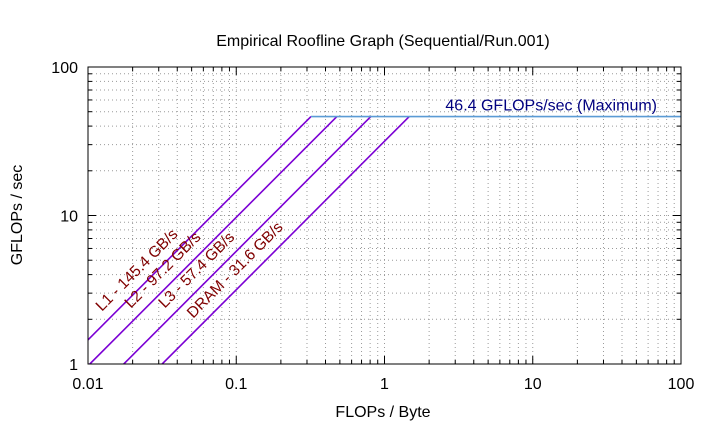 The image size is (720, 432). What do you see at coordinates (73, 365) in the screenshot?
I see `y-tick-label: 1` at bounding box center [73, 365].